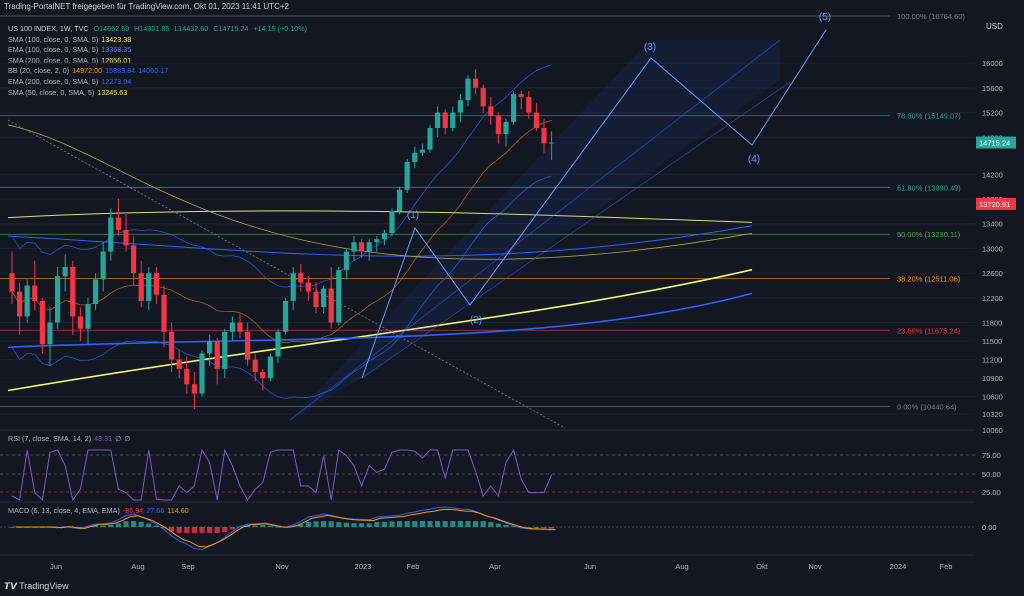 This screenshot has width=1024, height=596. What do you see at coordinates (992, 174) in the screenshot?
I see `price-tick: 14200` at bounding box center [992, 174].